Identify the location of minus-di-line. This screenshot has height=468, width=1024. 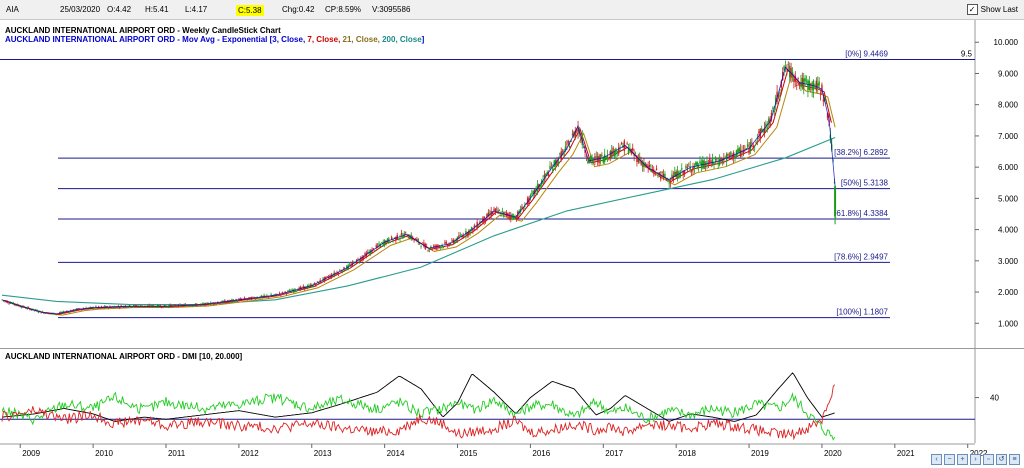
(418, 412).